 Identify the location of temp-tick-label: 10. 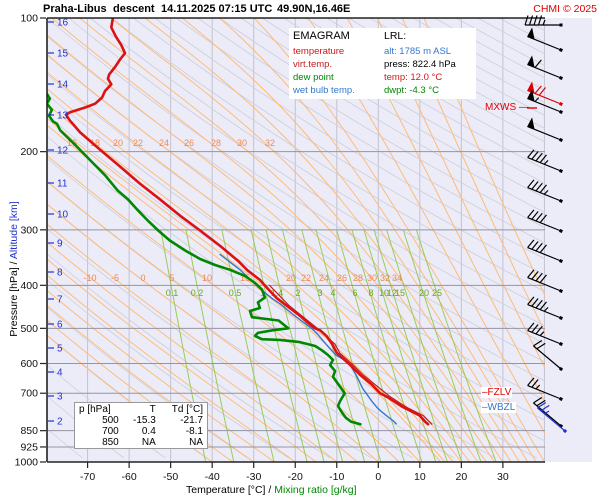
(420, 477).